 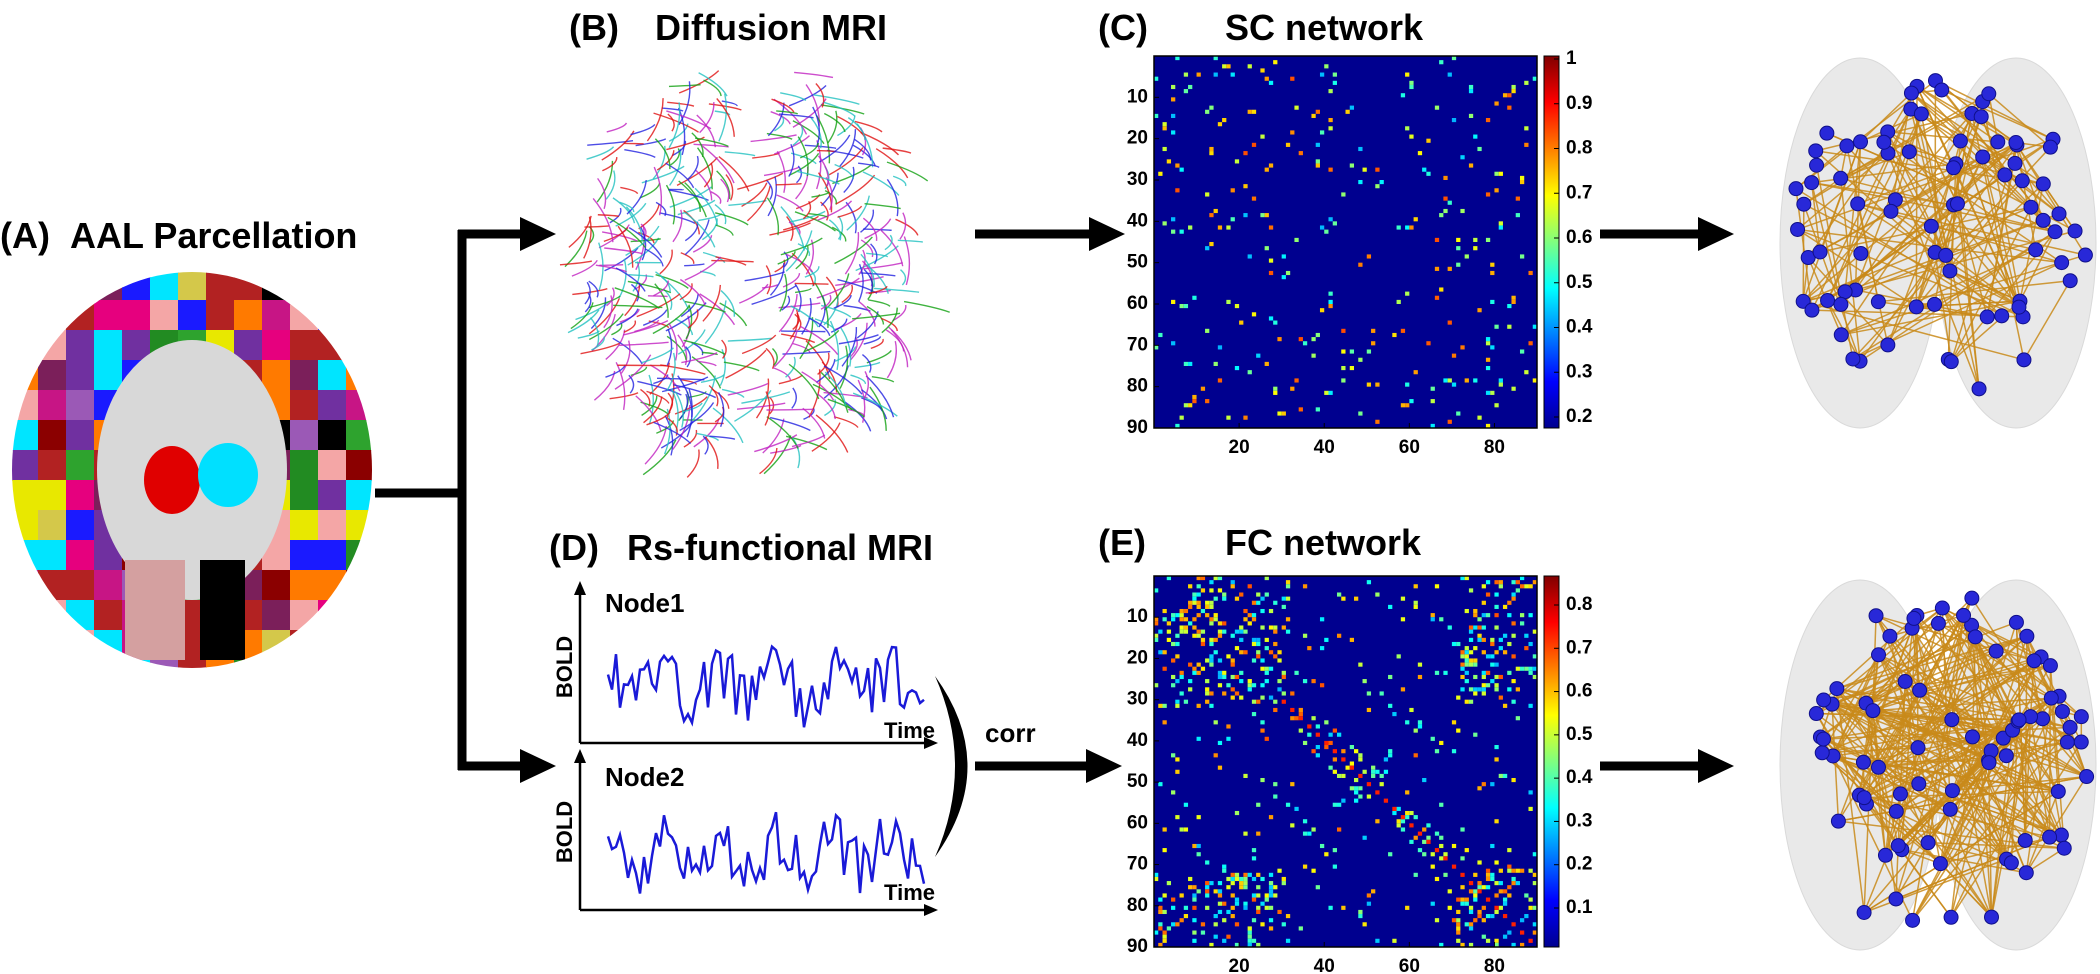 I want to click on panel-label: (B), so click(x=594, y=27).